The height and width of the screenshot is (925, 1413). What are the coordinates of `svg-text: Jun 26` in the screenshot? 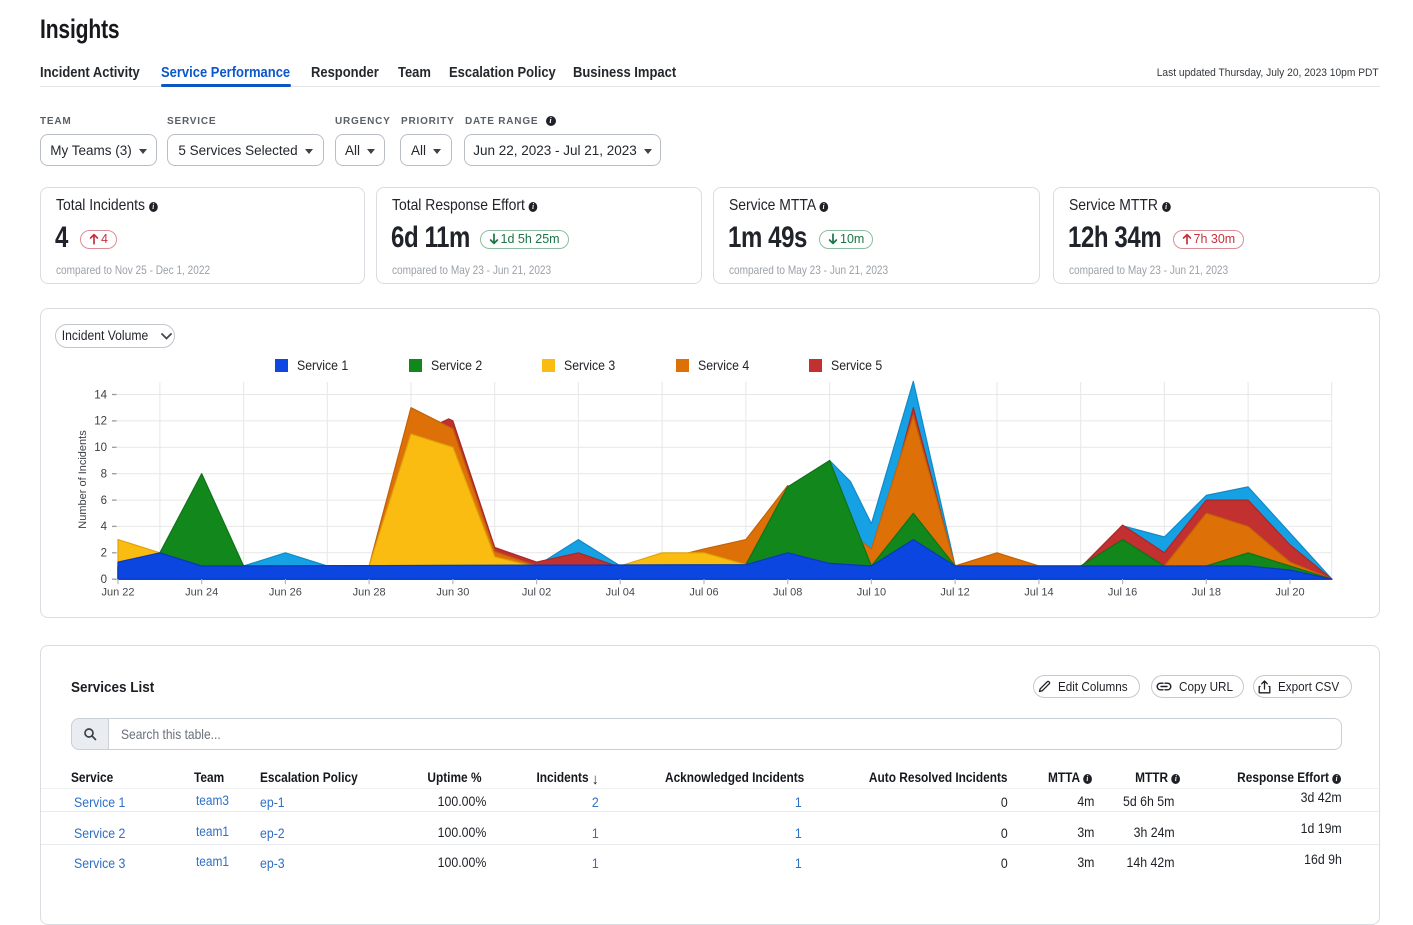 It's located at (285, 593).